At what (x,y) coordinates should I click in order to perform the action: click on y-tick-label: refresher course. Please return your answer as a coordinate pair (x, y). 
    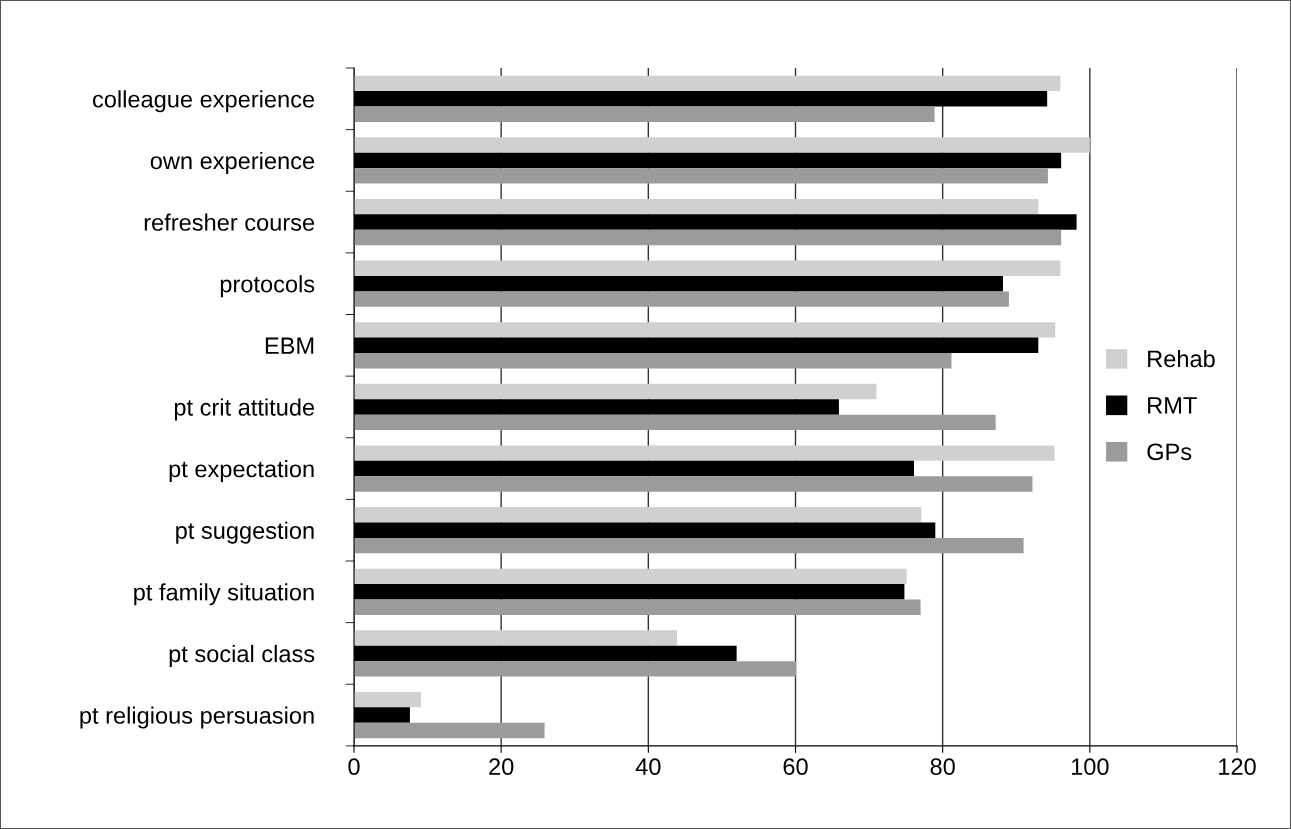
    Looking at the image, I should click on (229, 222).